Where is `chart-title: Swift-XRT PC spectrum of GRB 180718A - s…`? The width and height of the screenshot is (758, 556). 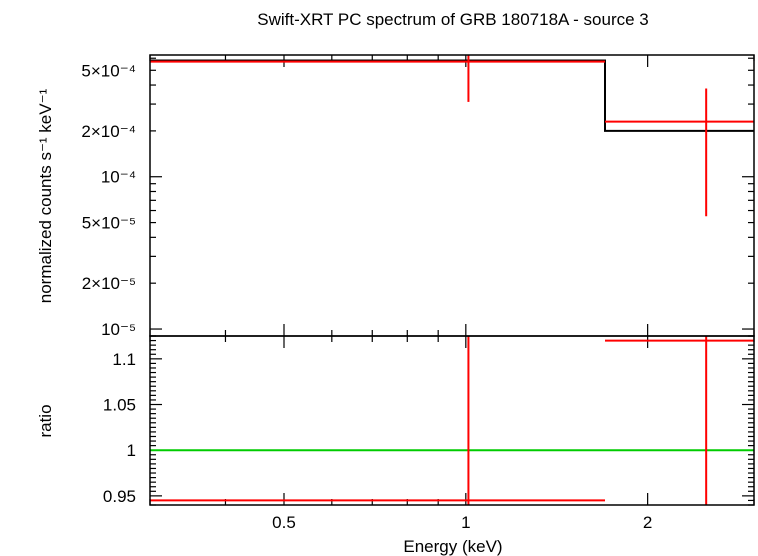
chart-title: Swift-XRT PC spectrum of GRB 180718A - s… is located at coordinates (452, 19).